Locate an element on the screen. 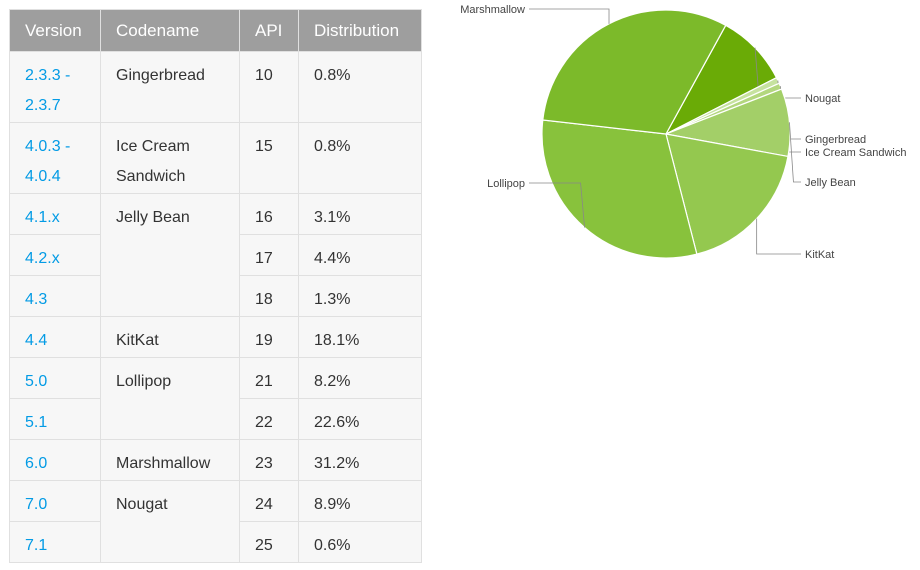 Image resolution: width=920 pixels, height=570 pixels. pie-label: Gingerbread is located at coordinates (835, 140).